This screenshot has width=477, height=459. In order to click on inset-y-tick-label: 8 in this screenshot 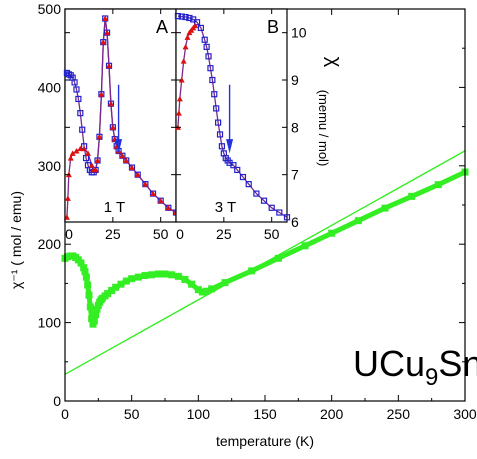, I will do `click(295, 127)`.